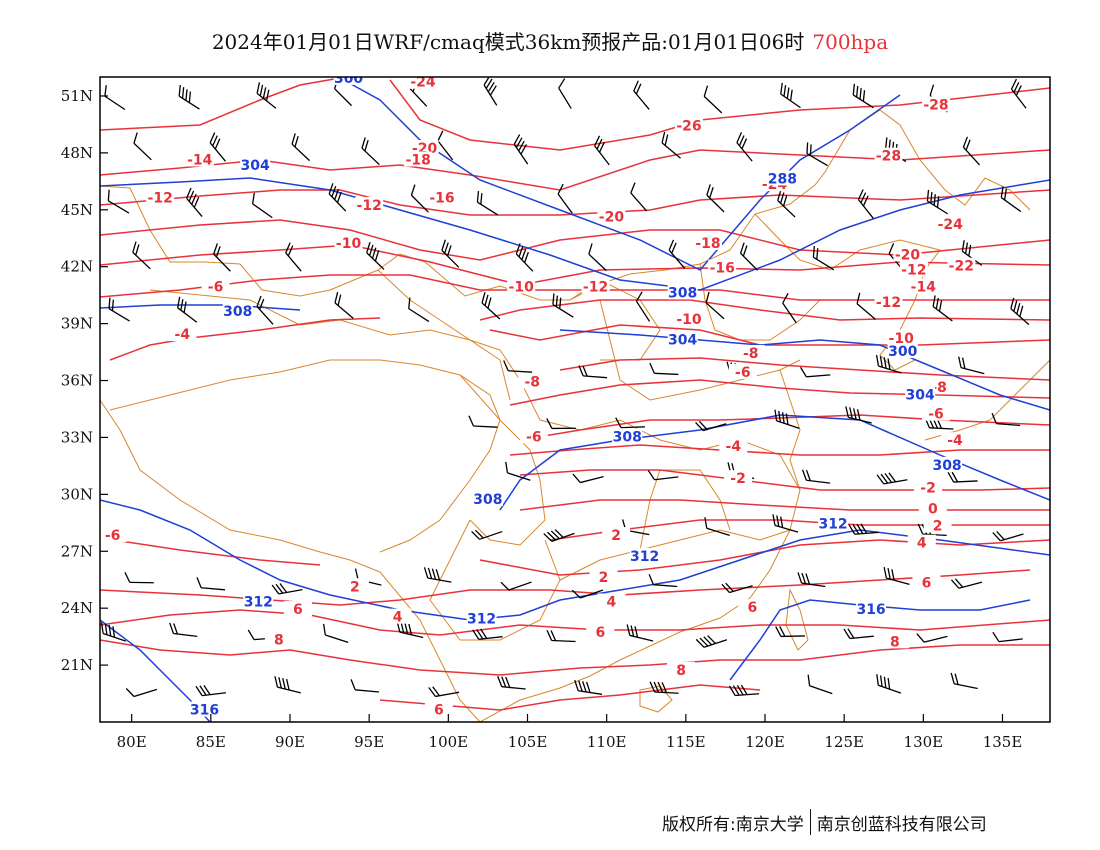 This screenshot has height=850, width=1100. I want to click on temperature-contour-label: 0, so click(933, 510).